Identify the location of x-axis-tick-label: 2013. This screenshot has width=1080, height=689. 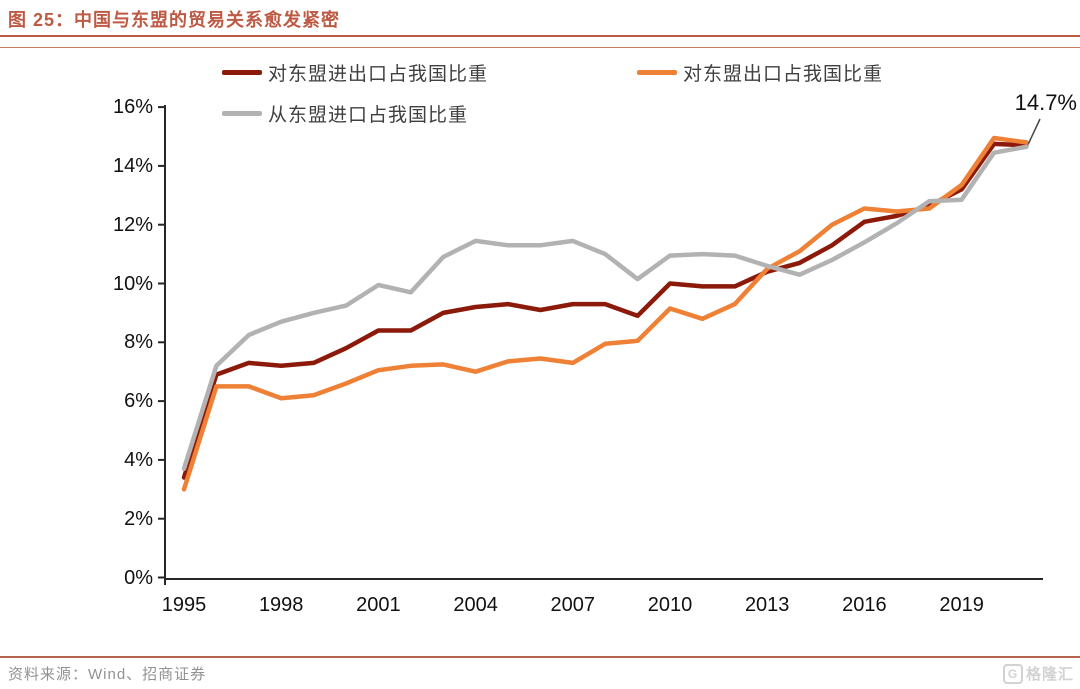
(767, 605).